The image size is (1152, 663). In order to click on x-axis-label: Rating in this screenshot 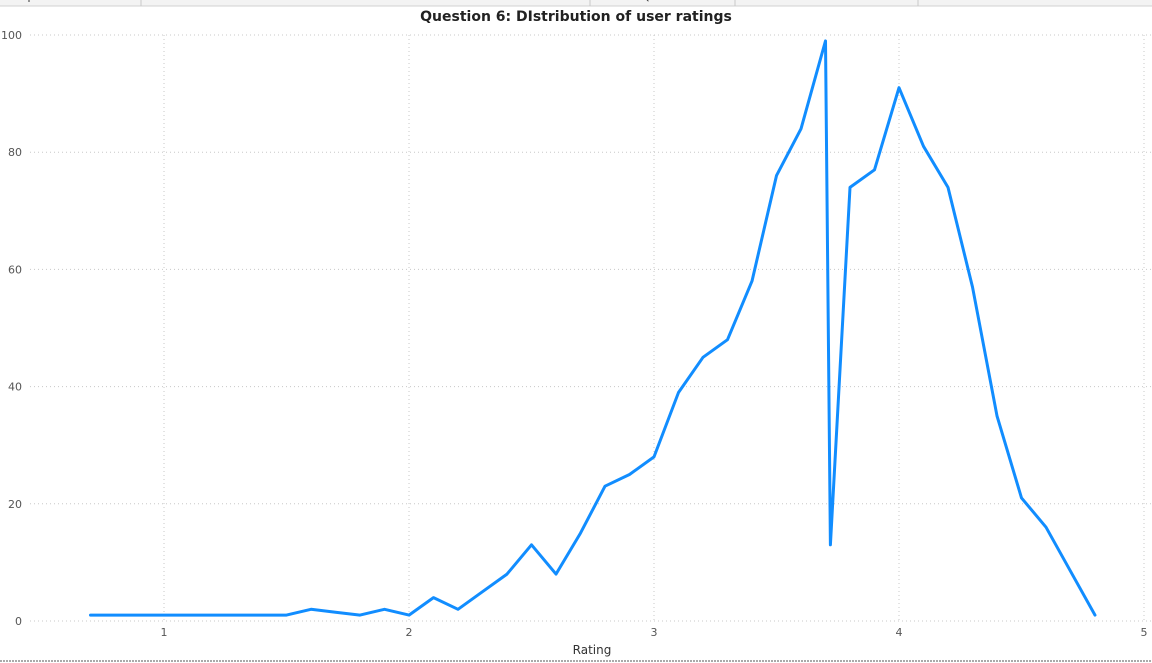, I will do `click(592, 650)`.